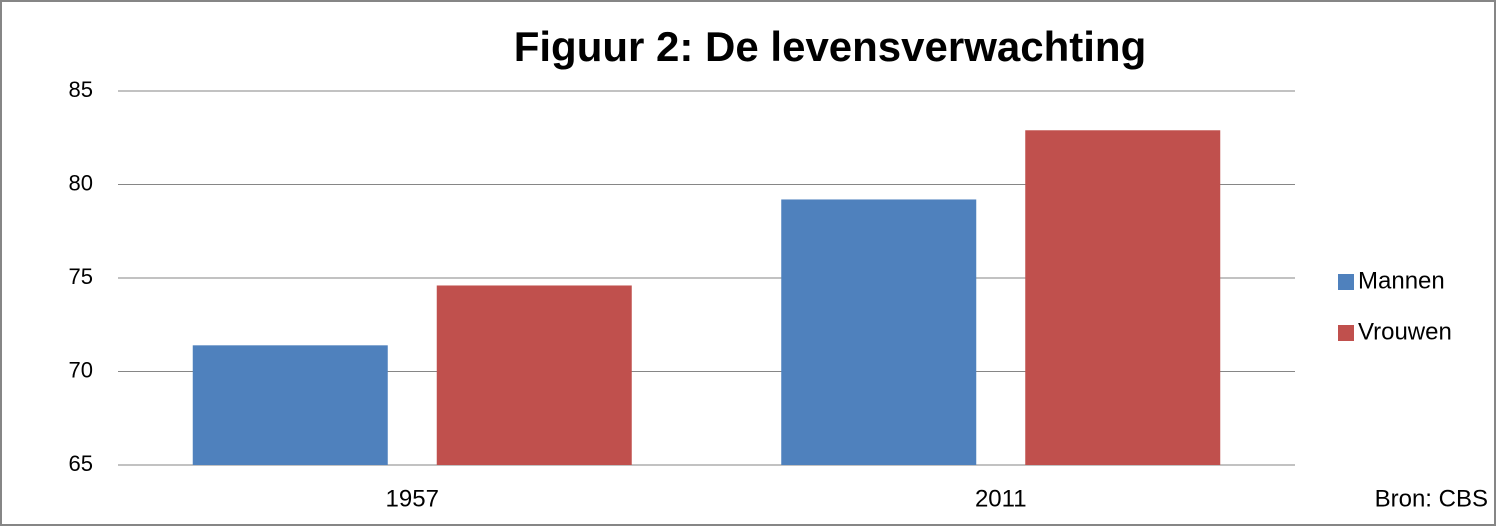  I want to click on x-tick-label: 1957, so click(412, 498).